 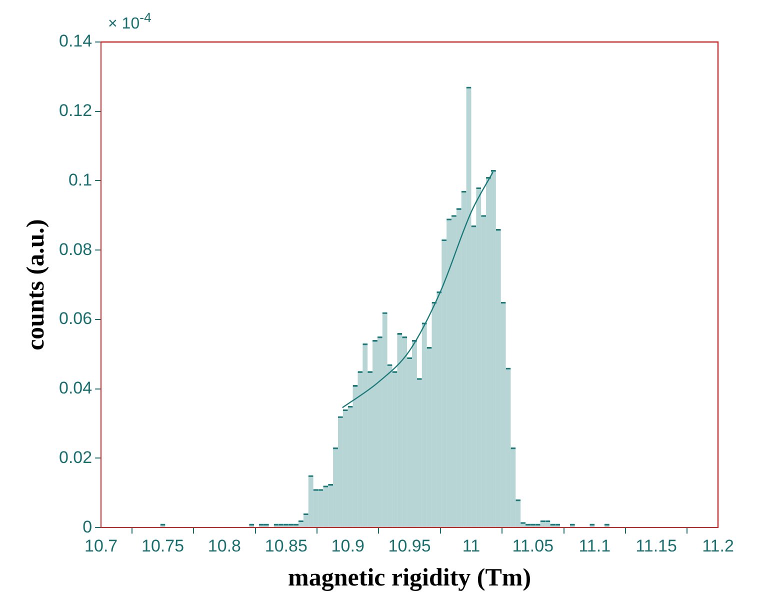 I want to click on y-tick-label: 0.14, so click(x=75, y=41).